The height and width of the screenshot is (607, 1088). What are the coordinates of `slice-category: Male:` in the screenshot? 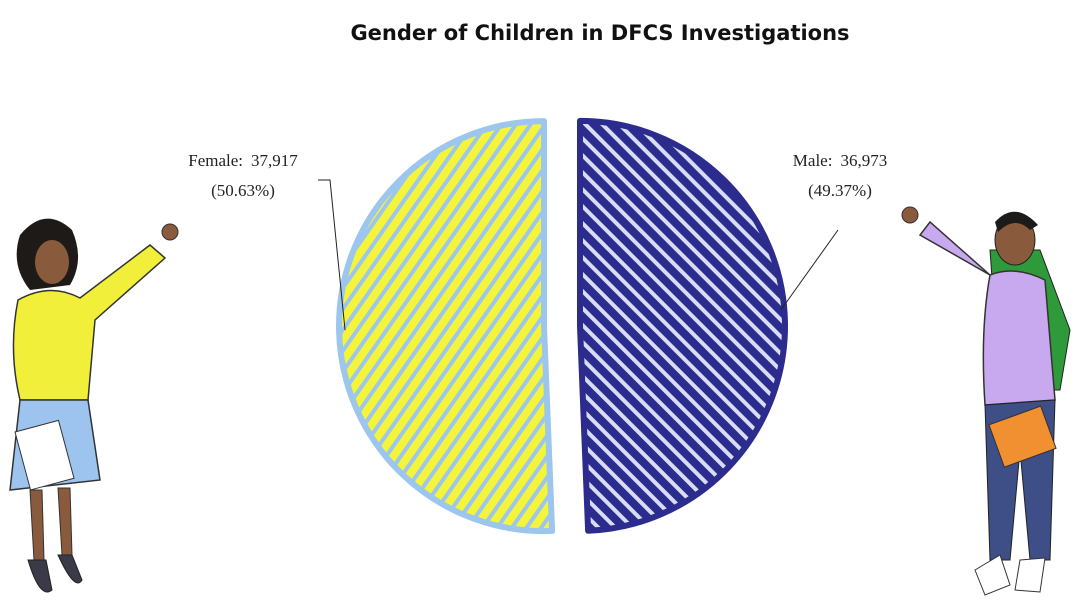 It's located at (813, 160).